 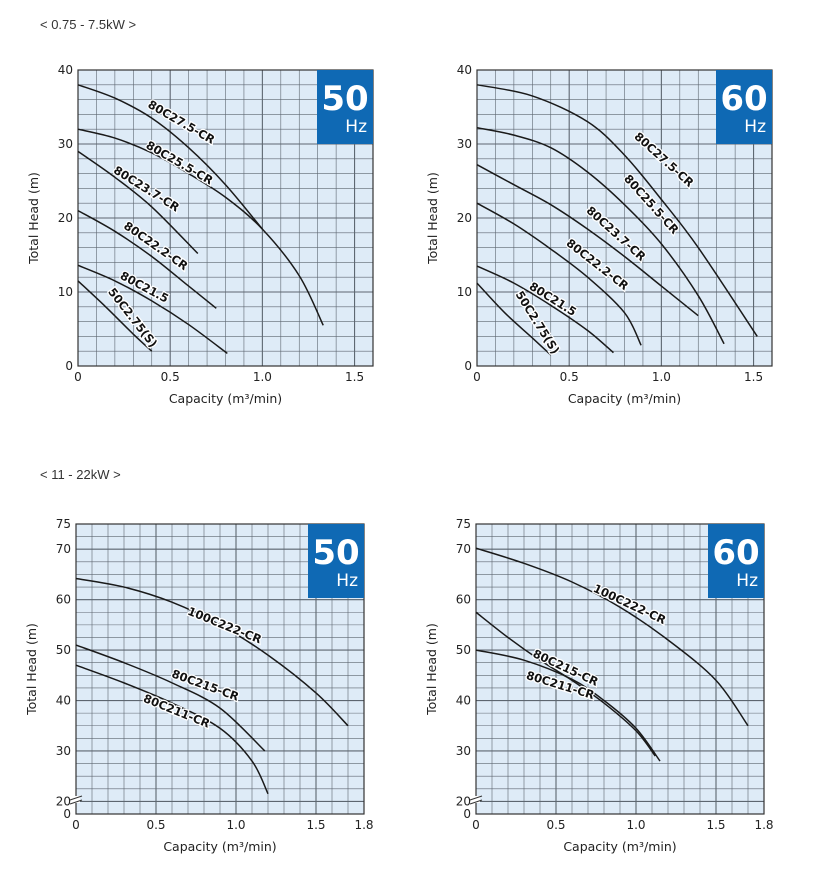 What do you see at coordinates (463, 600) in the screenshot?
I see `y-tick-label: 60` at bounding box center [463, 600].